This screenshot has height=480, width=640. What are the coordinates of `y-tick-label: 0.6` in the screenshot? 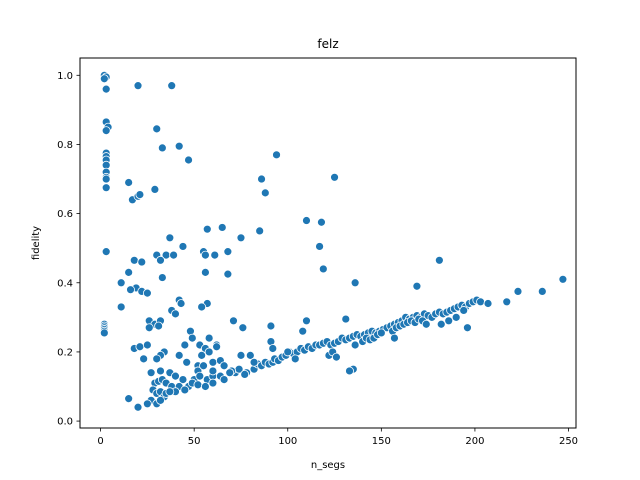 It's located at (65, 214).